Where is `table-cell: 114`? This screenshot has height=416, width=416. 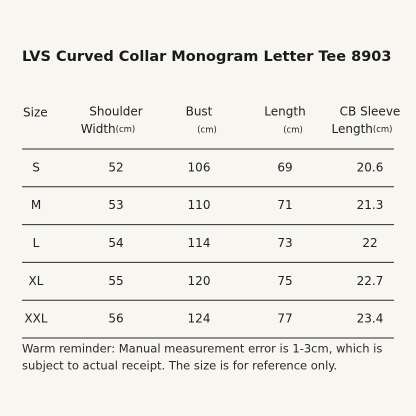
table-cell: 114 is located at coordinates (199, 243).